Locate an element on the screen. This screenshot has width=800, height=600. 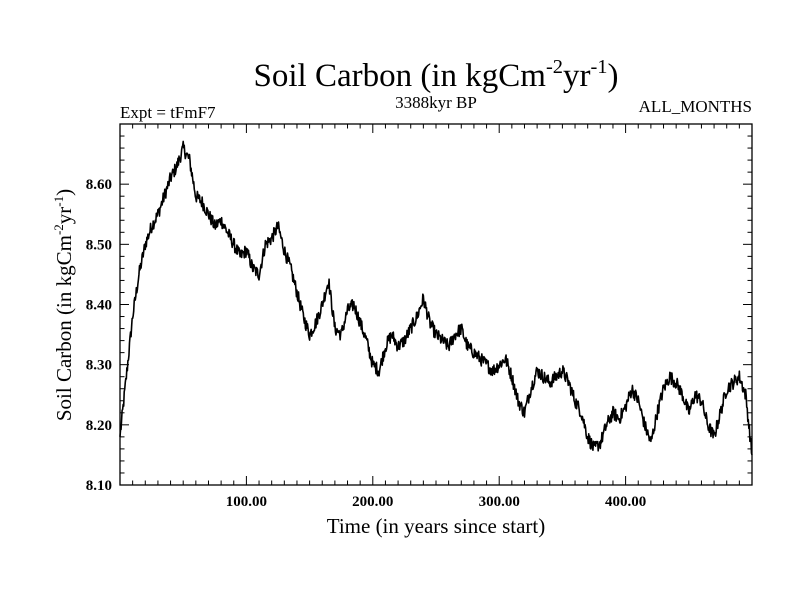
y-tick-label: 8.60 is located at coordinates (99, 185).